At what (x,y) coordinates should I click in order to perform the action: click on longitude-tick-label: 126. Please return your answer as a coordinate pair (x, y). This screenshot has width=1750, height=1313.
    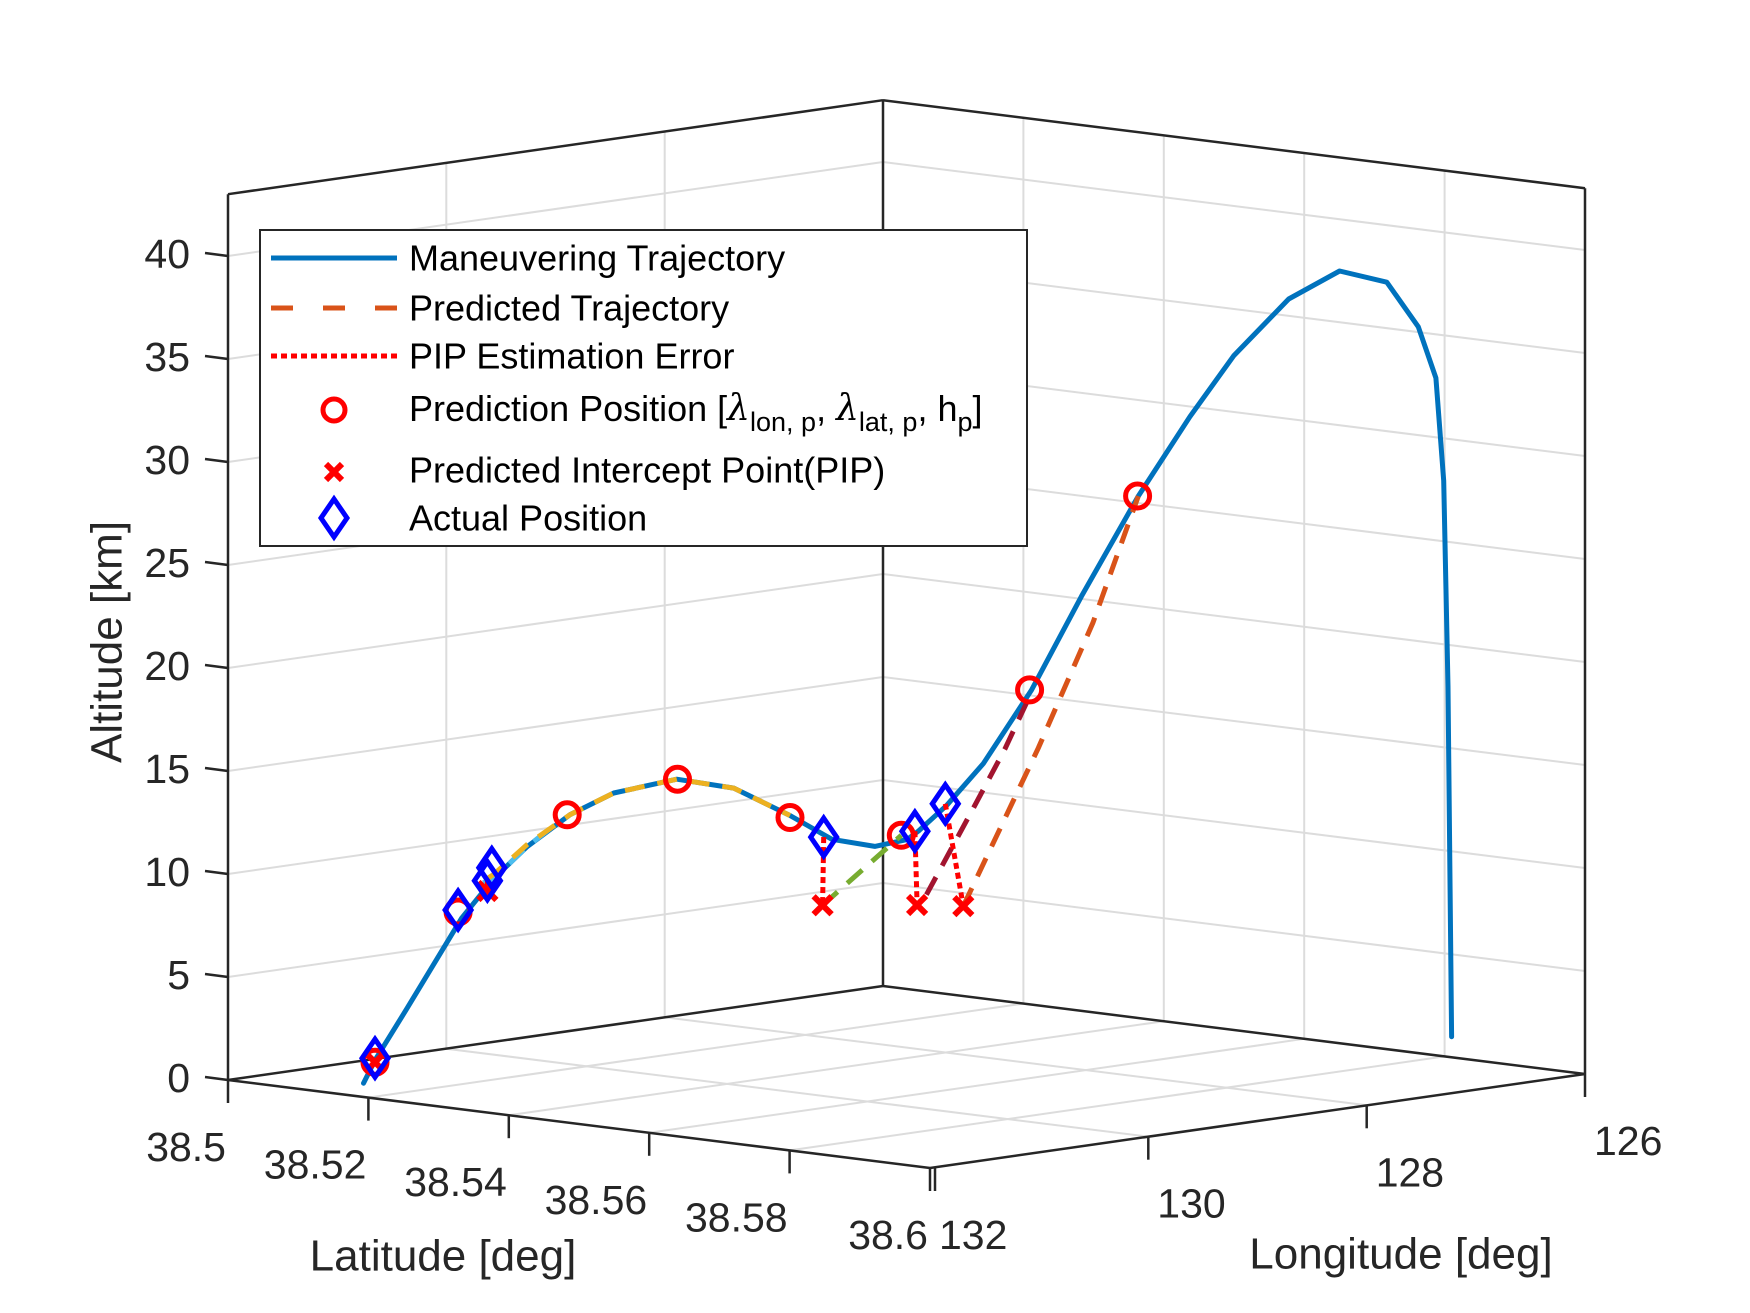
    Looking at the image, I should click on (1628, 1141).